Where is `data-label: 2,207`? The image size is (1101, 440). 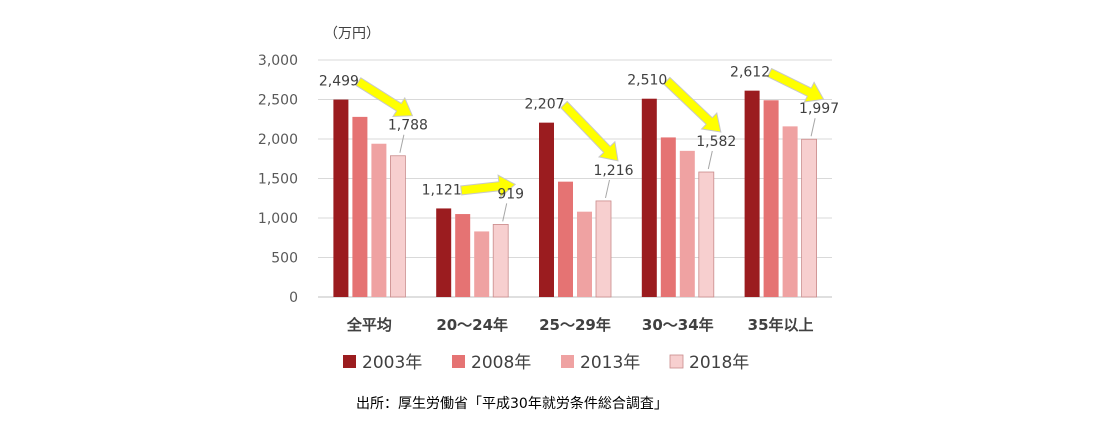 data-label: 2,207 is located at coordinates (544, 105).